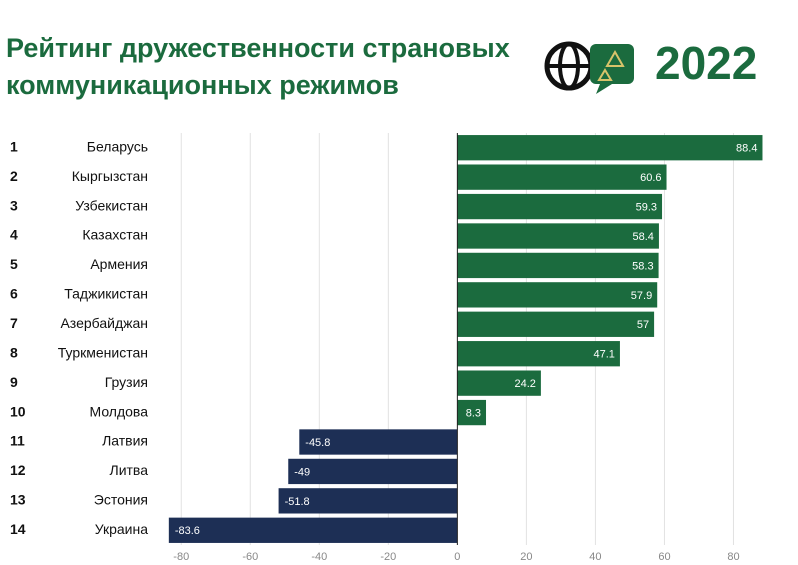 The width and height of the screenshot is (798, 565). I want to click on rank-label: 9, so click(14, 382).